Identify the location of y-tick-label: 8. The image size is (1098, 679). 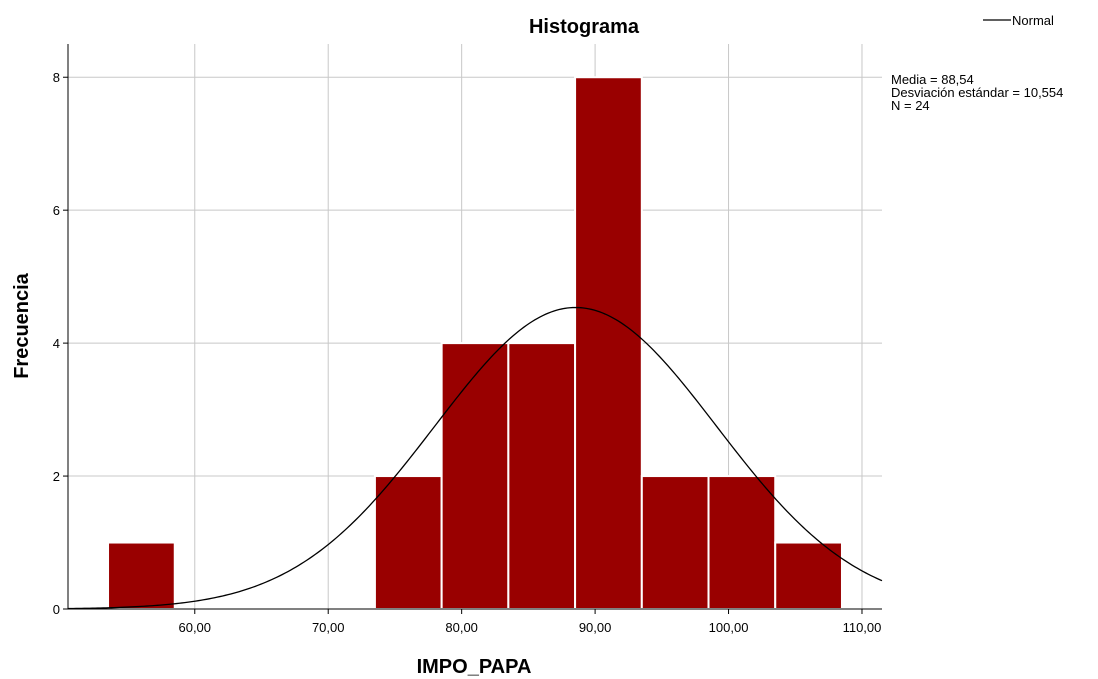
(56, 77).